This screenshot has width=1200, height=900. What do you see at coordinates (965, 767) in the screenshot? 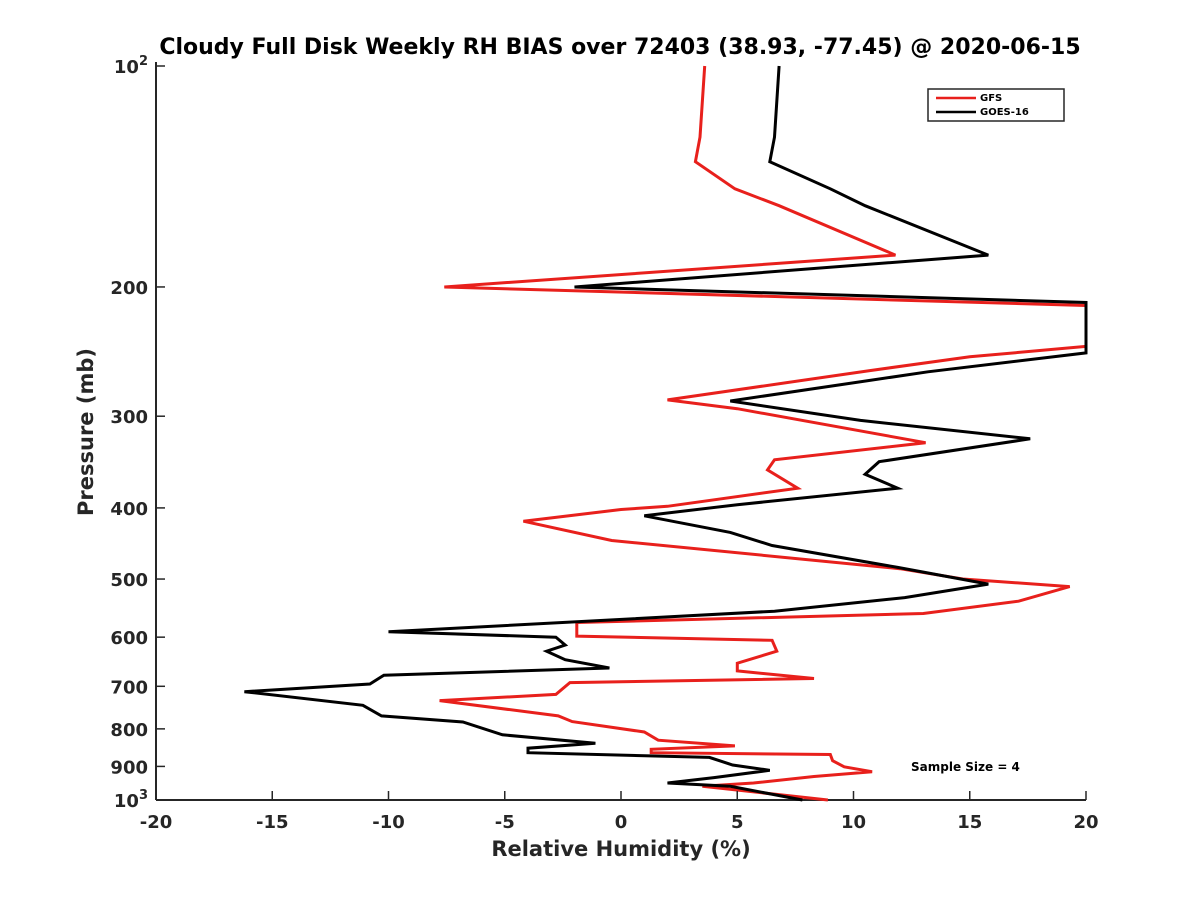
I see `sample-size-annotation: Sample Size = 4` at bounding box center [965, 767].